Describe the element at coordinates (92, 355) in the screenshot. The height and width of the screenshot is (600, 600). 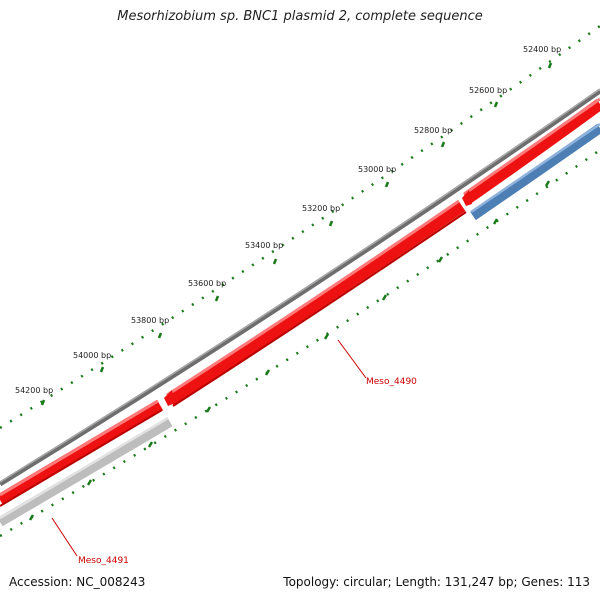
I see `ruler-label-54000: 54000 bp` at that location.